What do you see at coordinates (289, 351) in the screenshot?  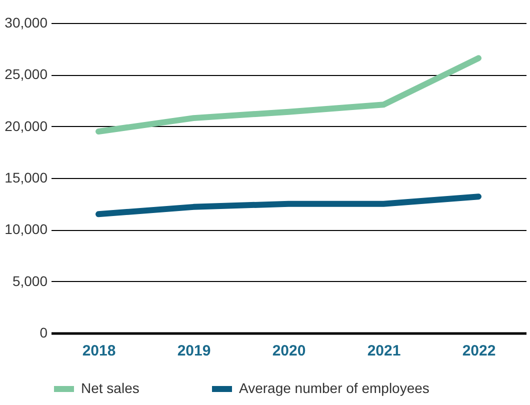 I see `x-tick-label: 2020` at bounding box center [289, 351].